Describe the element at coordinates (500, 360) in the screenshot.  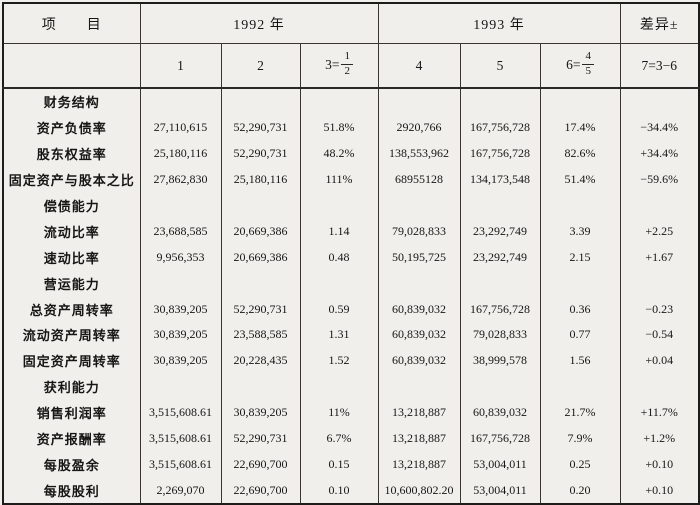
I see `cell-col-5: 38,999,578` at that location.